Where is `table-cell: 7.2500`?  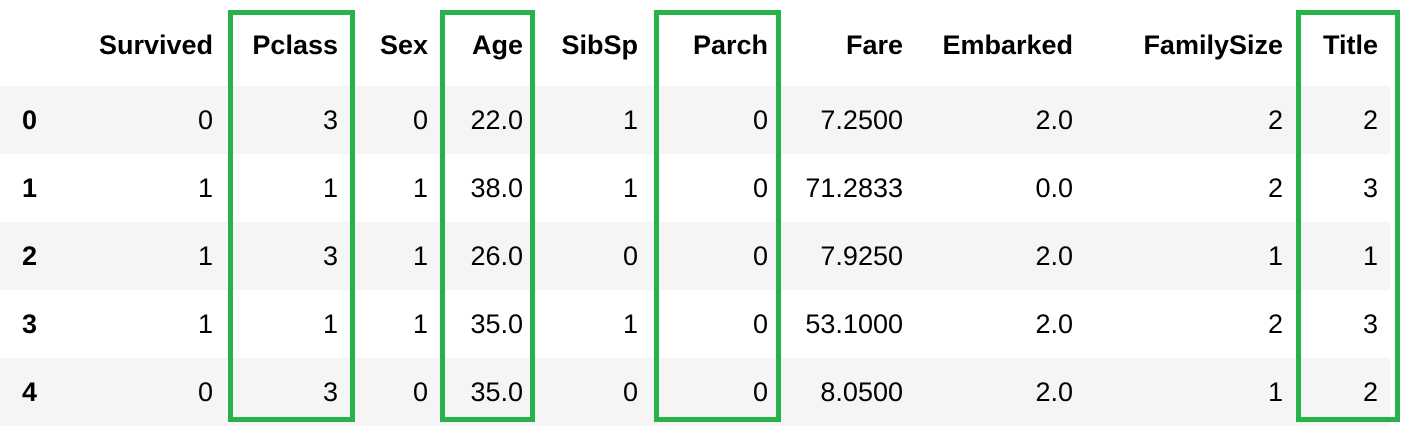
table-cell: 7.2500 is located at coordinates (861, 119).